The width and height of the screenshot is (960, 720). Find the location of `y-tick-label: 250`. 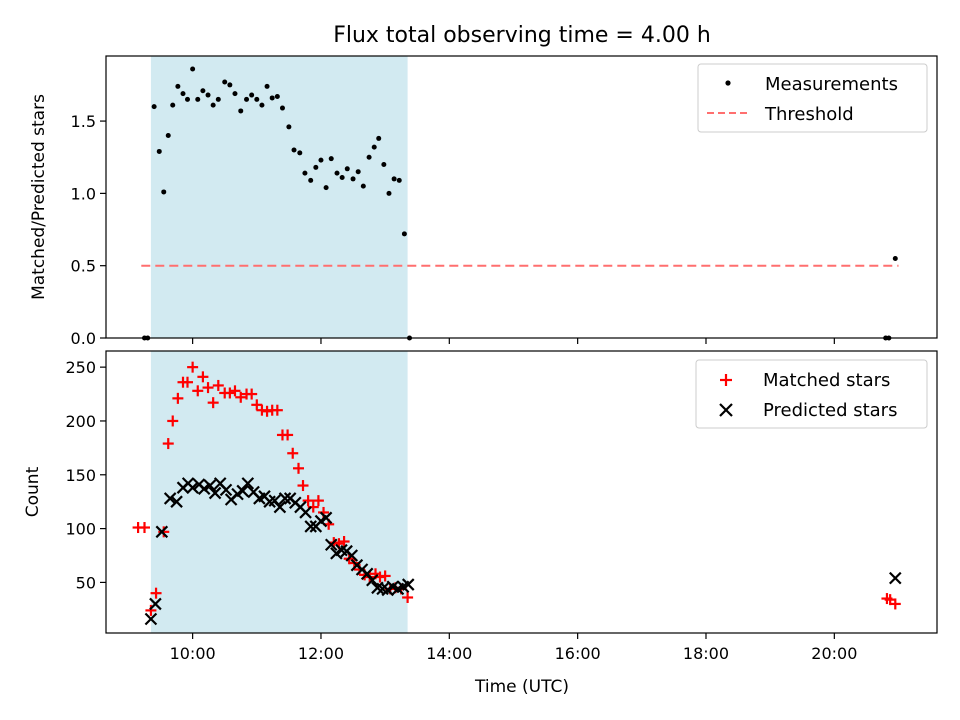

y-tick-label: 250 is located at coordinates (80, 367).